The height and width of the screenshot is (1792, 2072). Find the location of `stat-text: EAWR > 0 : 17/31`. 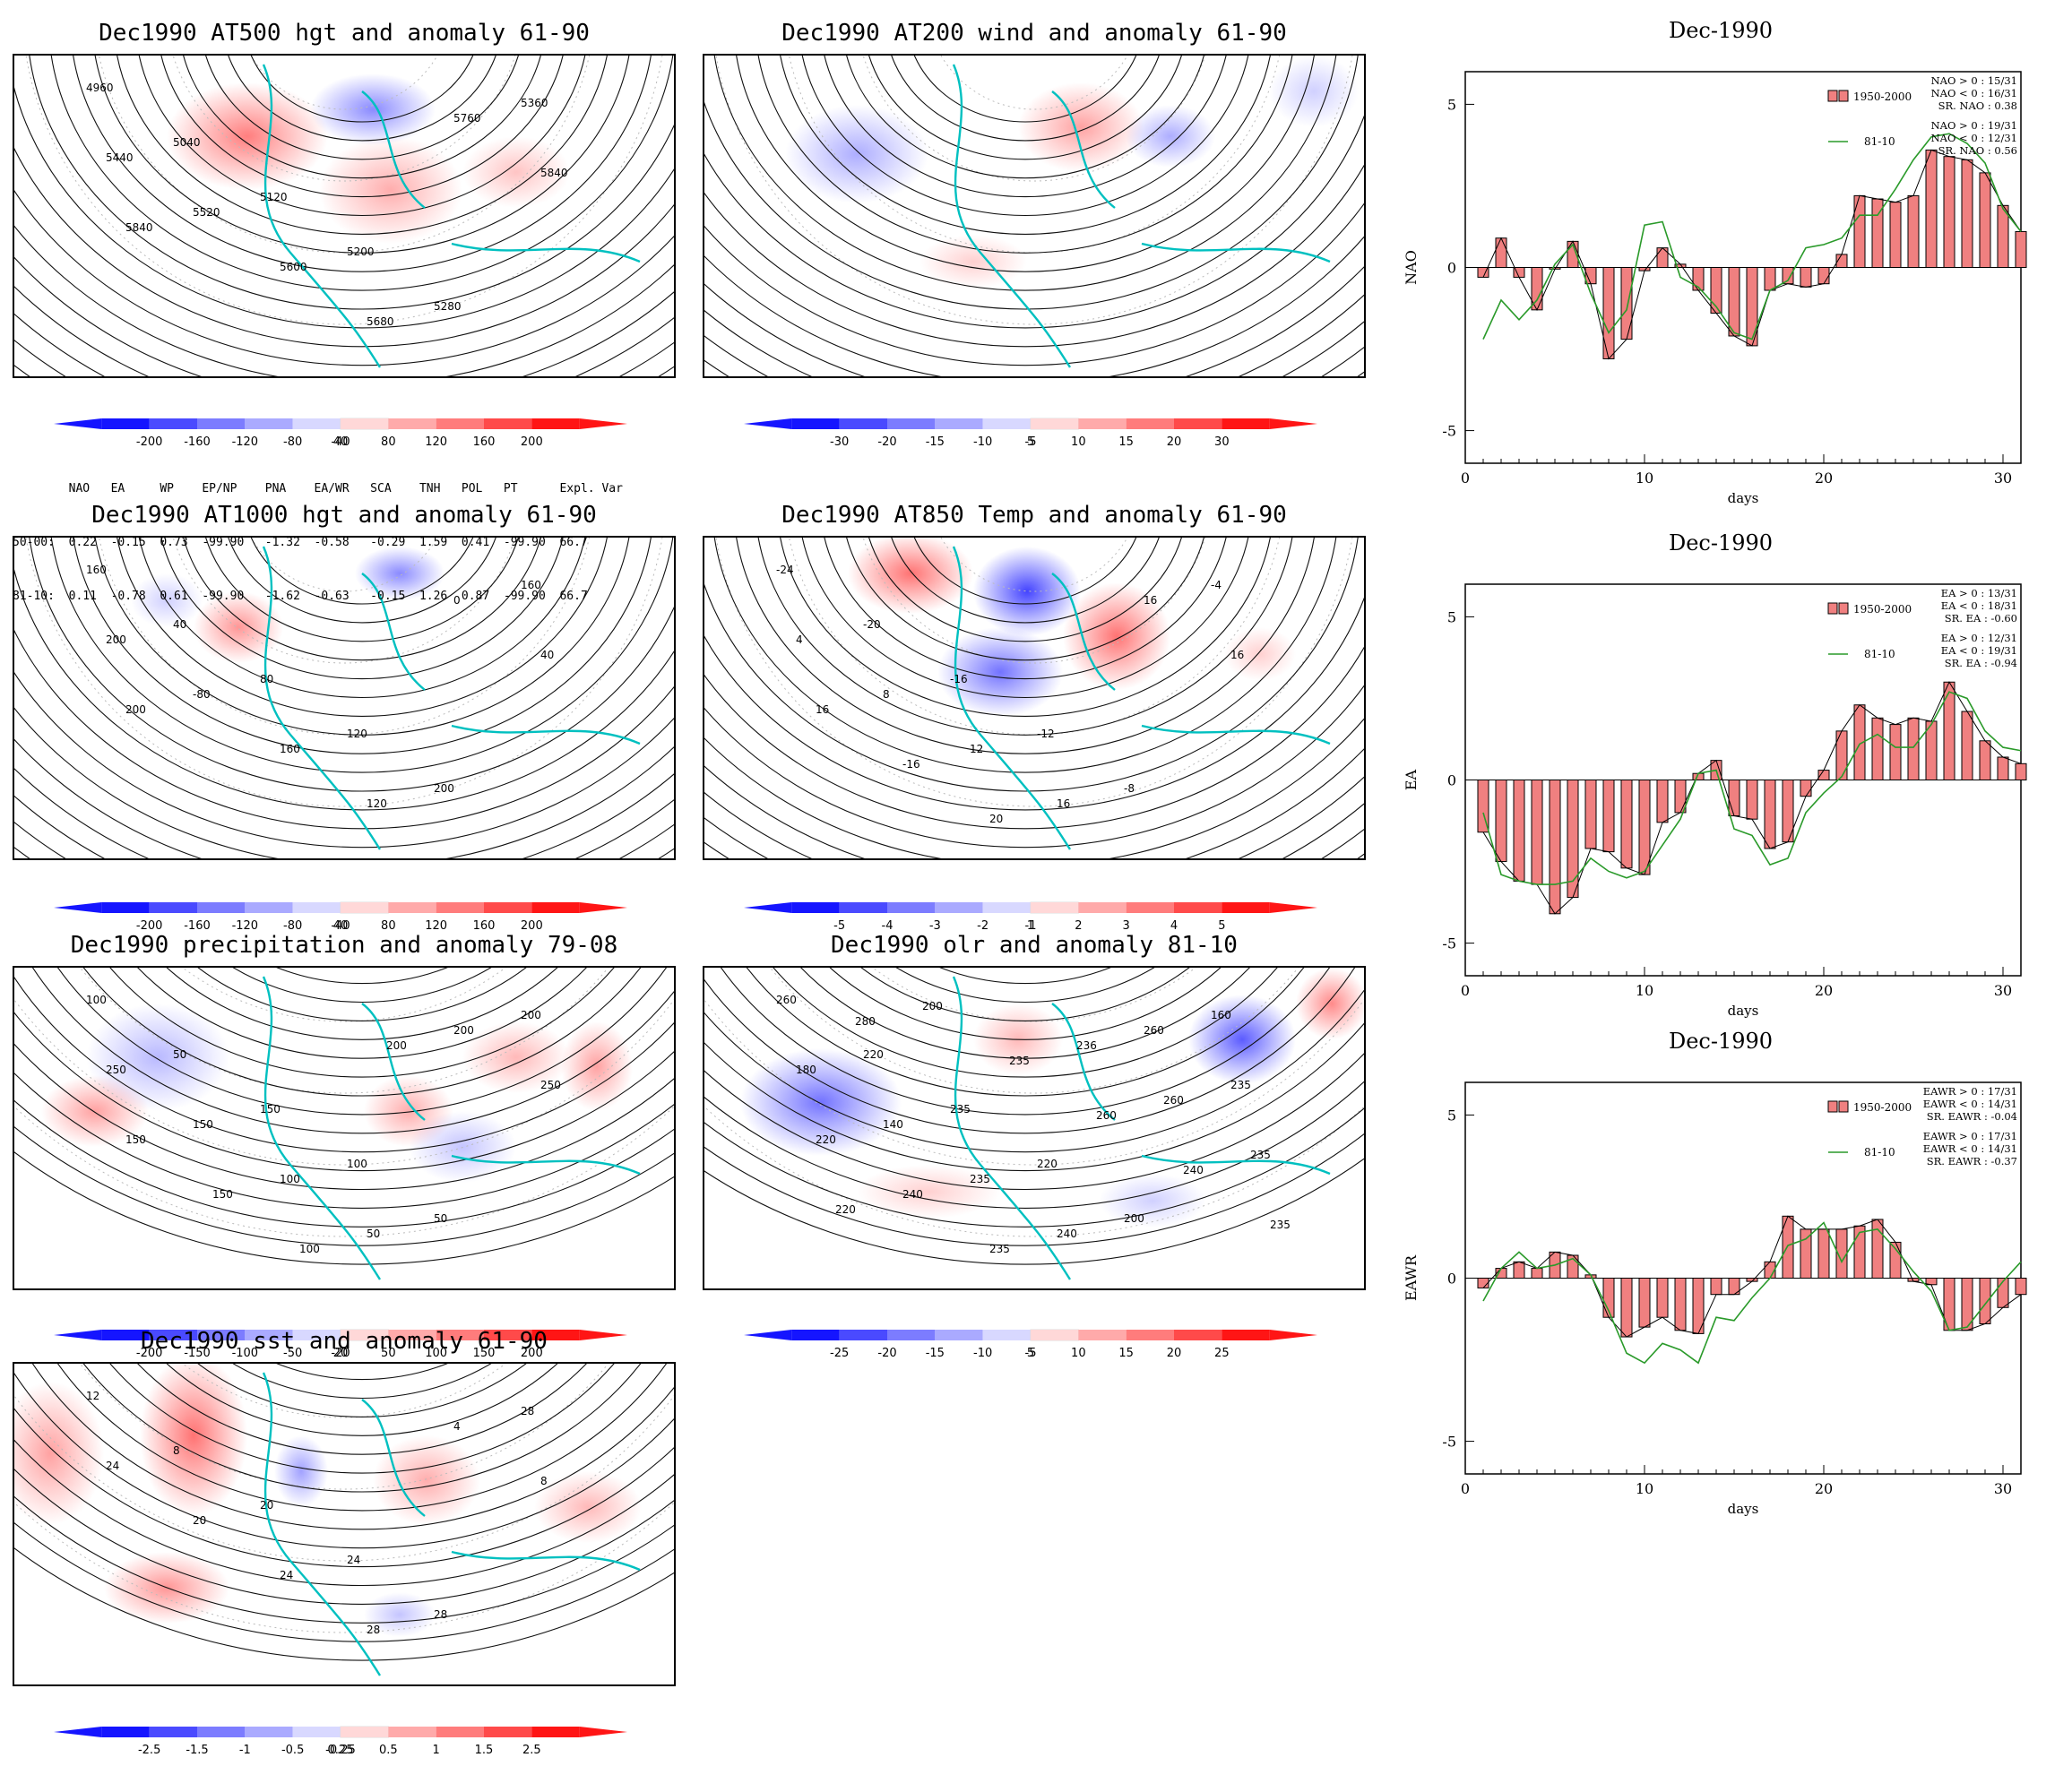

stat-text: EAWR > 0 : 17/31 is located at coordinates (1970, 1091).